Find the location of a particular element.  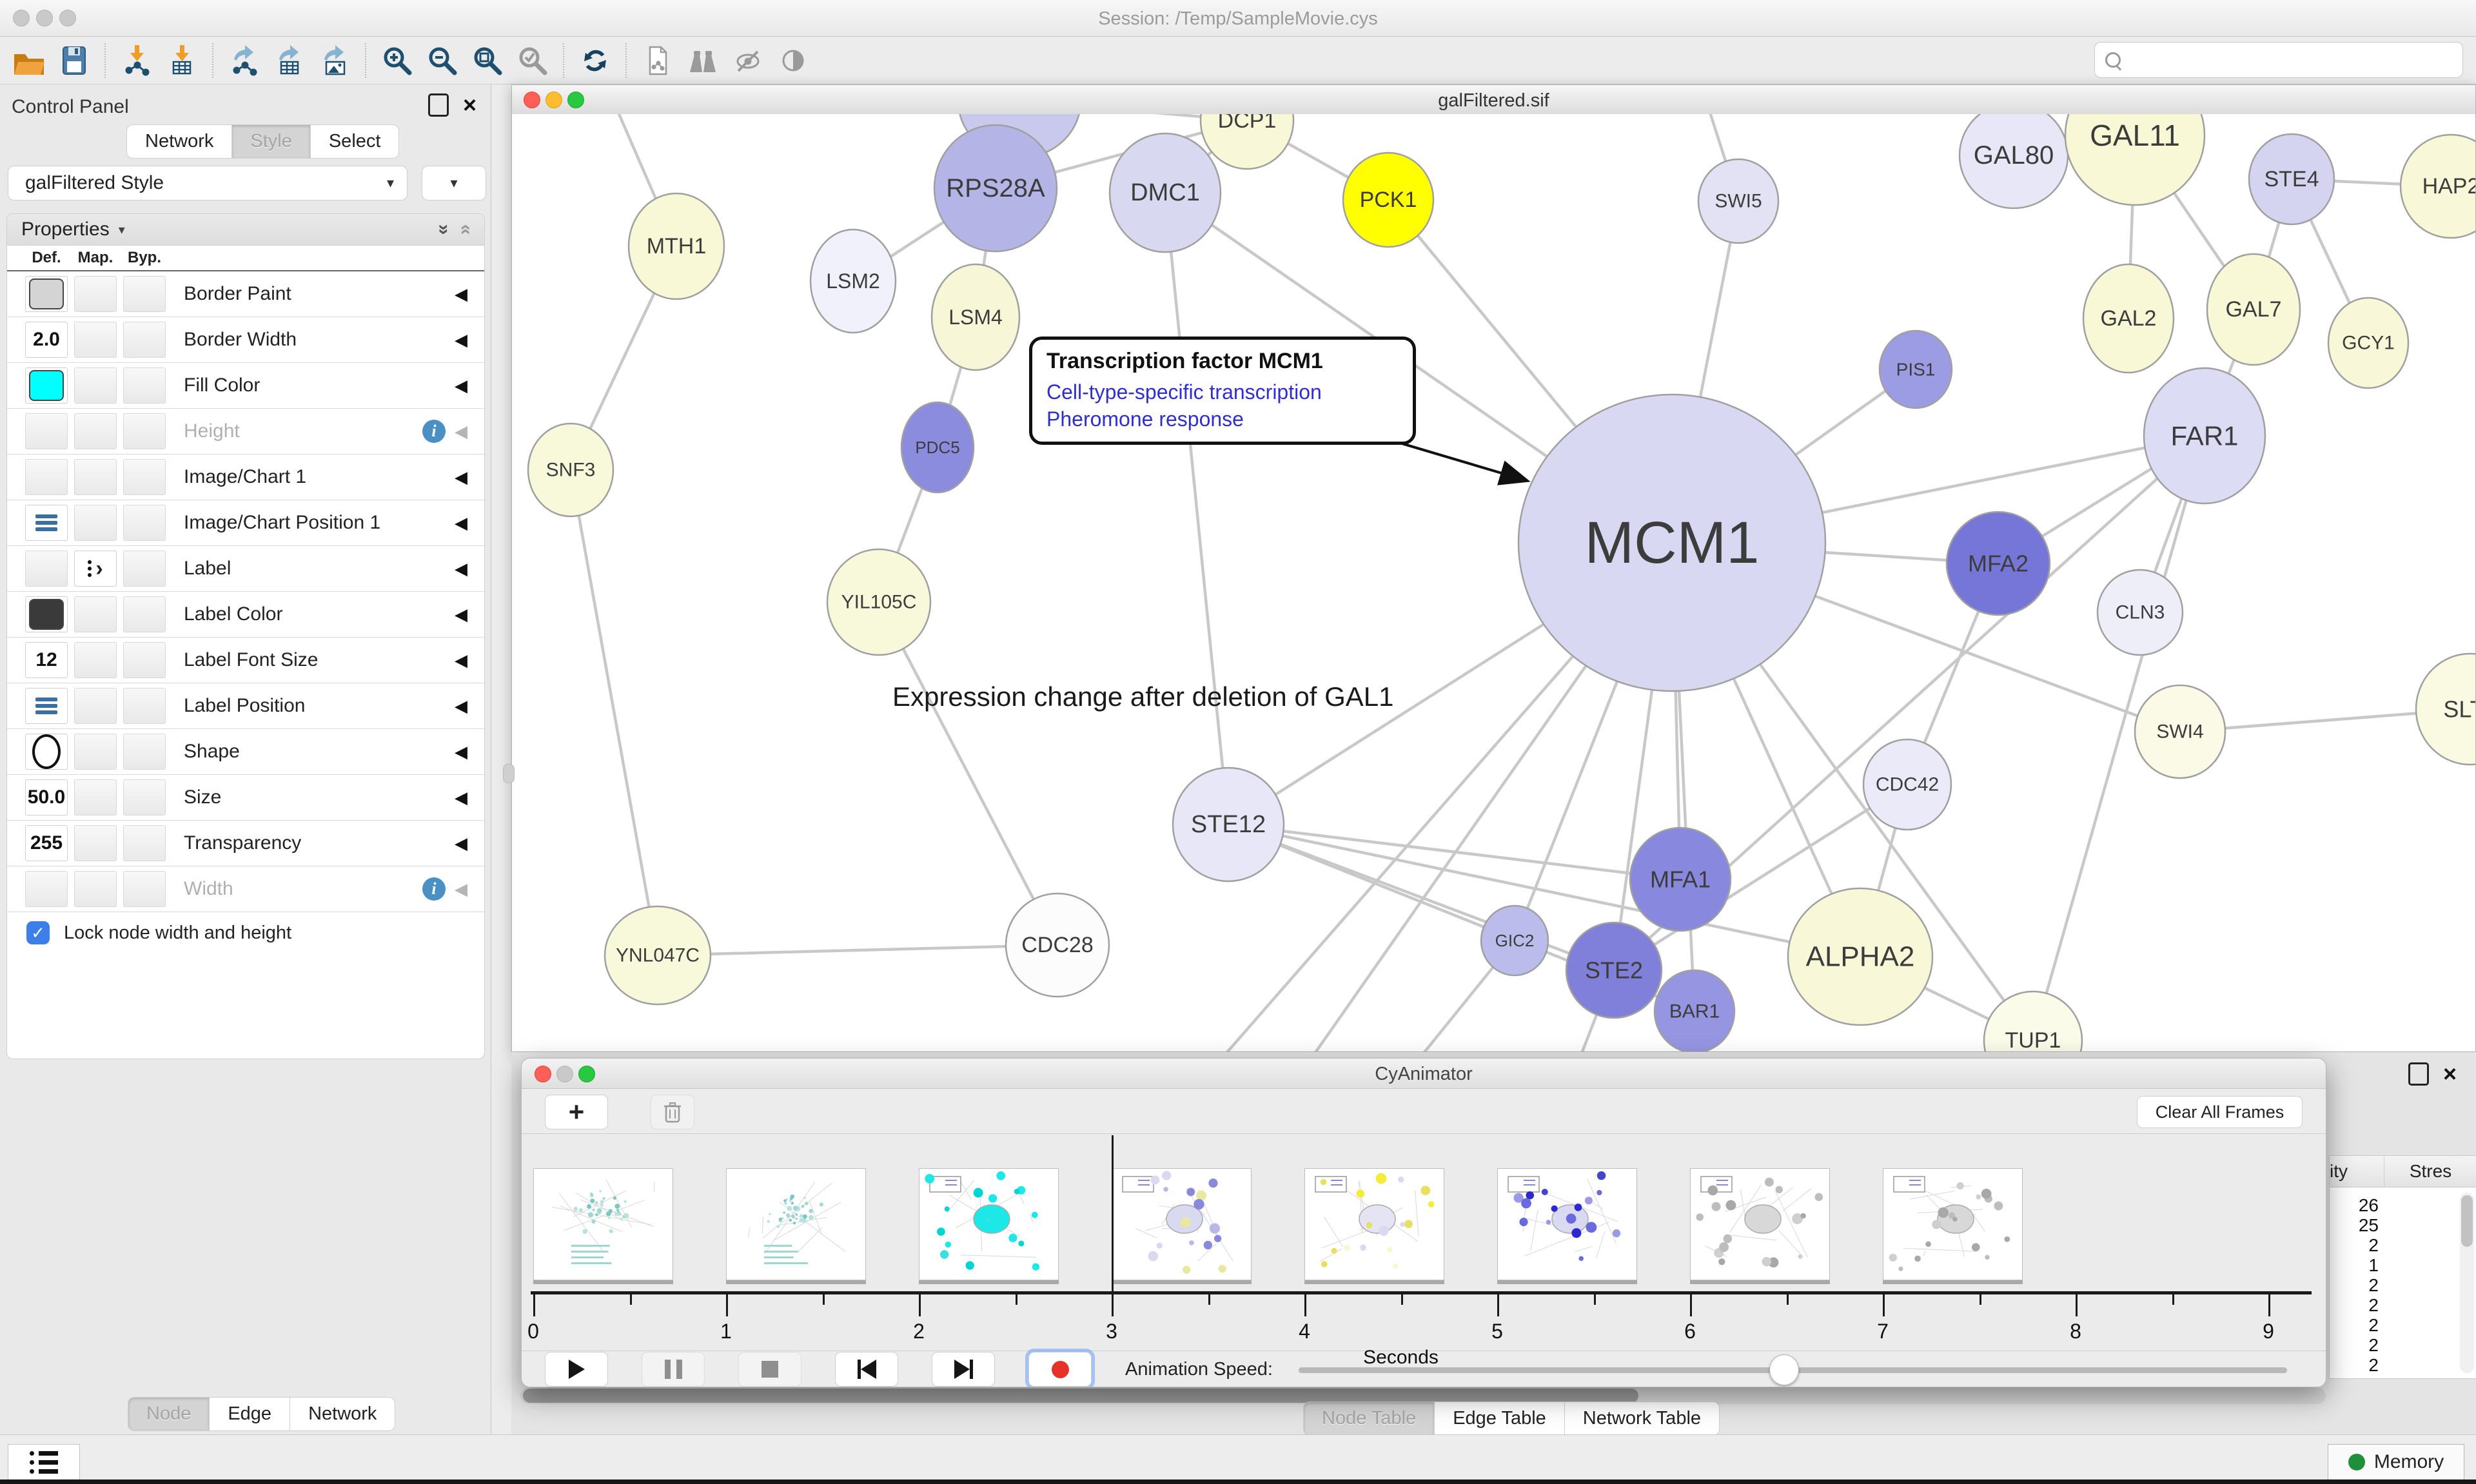

open-session-icon is located at coordinates (29, 61).